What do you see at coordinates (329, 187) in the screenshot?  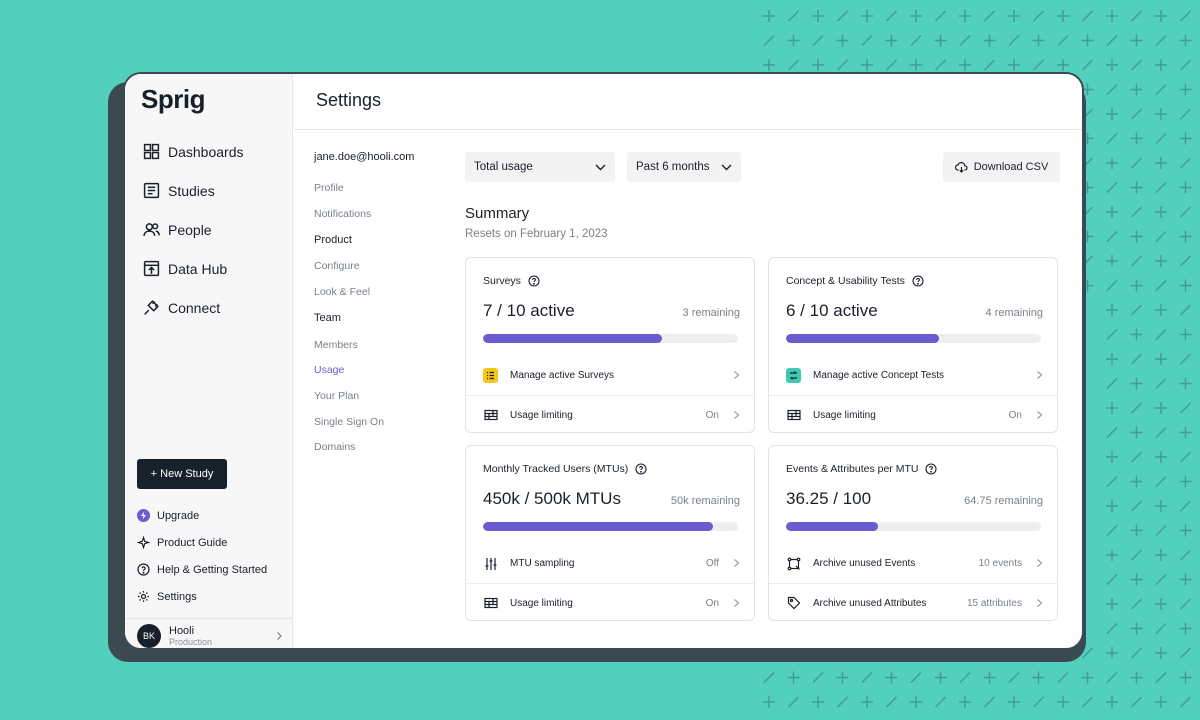 I see `subnav-item-profile: Profile` at bounding box center [329, 187].